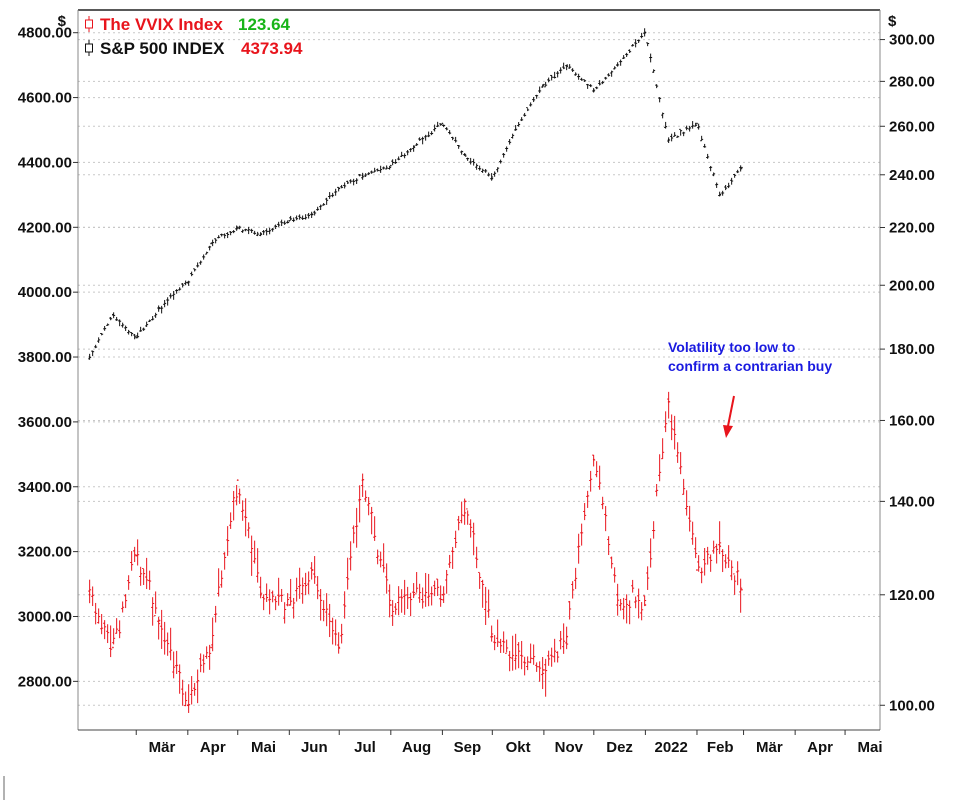 This screenshot has height=805, width=960. What do you see at coordinates (912, 595) in the screenshot?
I see `y-right-tick-9: 120.00` at bounding box center [912, 595].